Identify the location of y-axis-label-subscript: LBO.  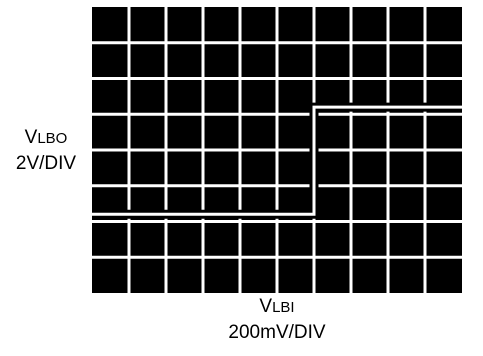
(52, 138).